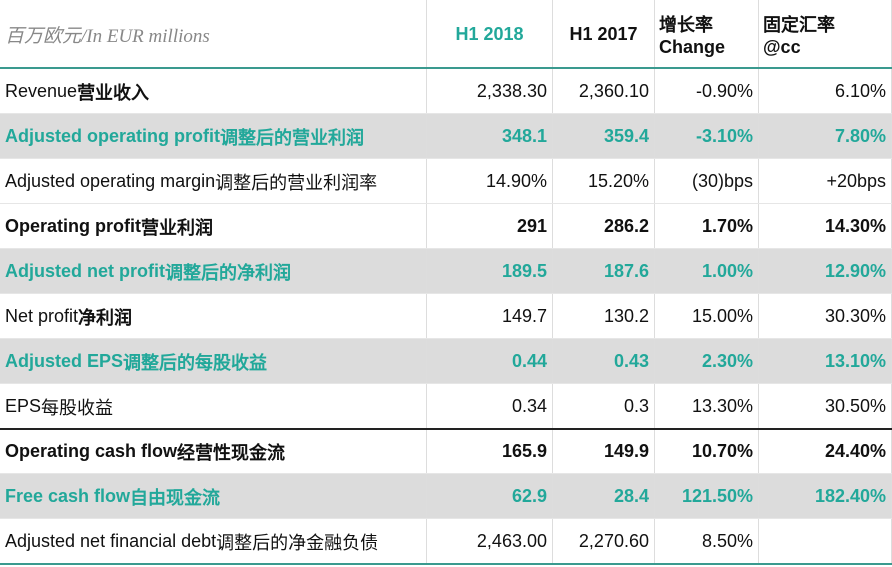 Image resolution: width=892 pixels, height=567 pixels. I want to click on label-zh: 营业收入, so click(113, 92).